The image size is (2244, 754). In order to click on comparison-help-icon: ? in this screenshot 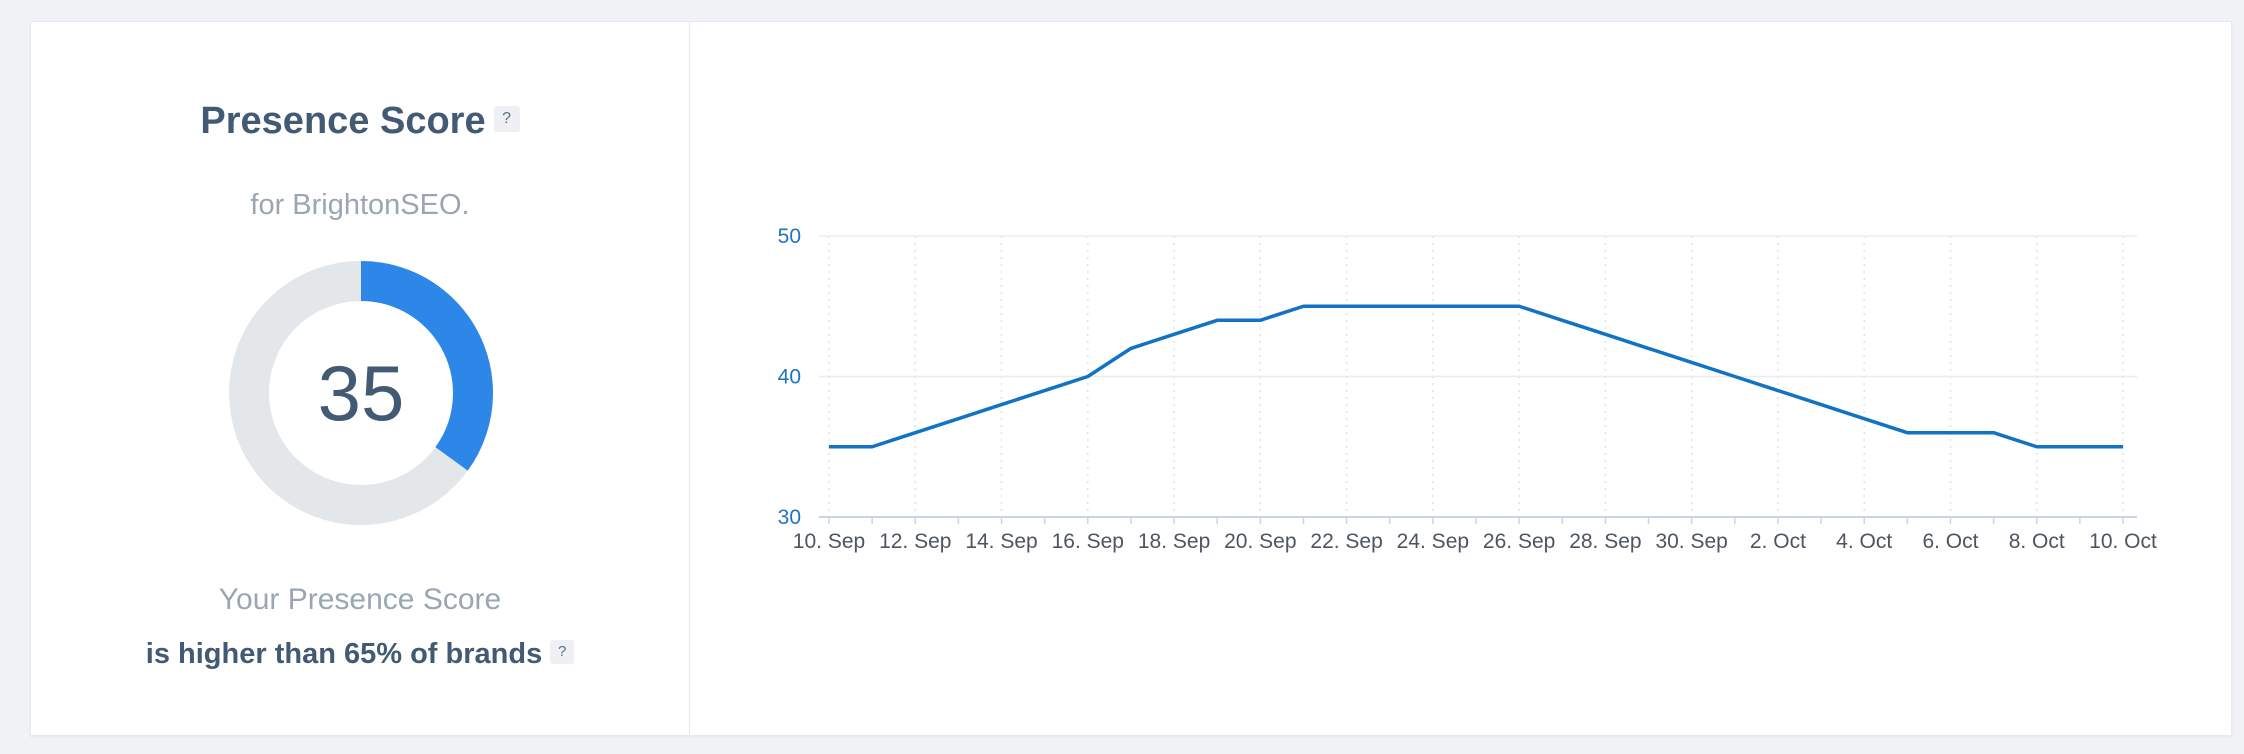, I will do `click(562, 652)`.